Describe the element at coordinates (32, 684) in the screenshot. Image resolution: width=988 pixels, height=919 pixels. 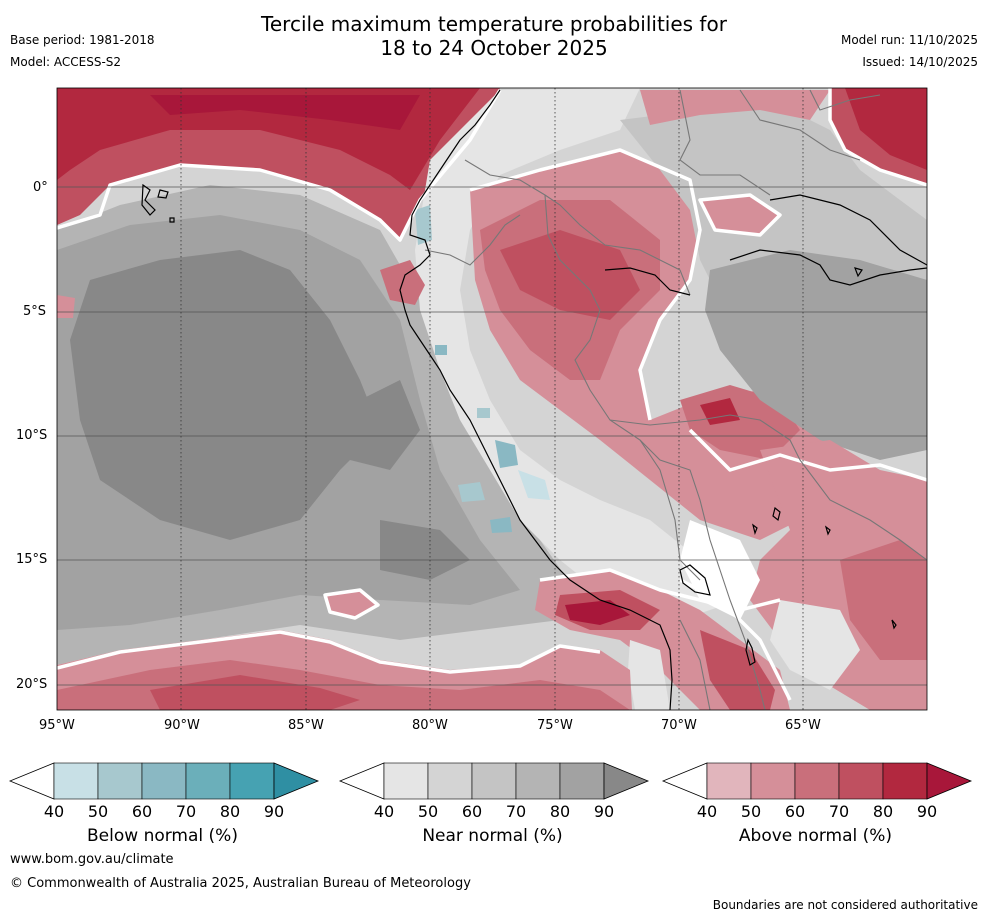
I see `lat-label-20s: 20°S` at that location.